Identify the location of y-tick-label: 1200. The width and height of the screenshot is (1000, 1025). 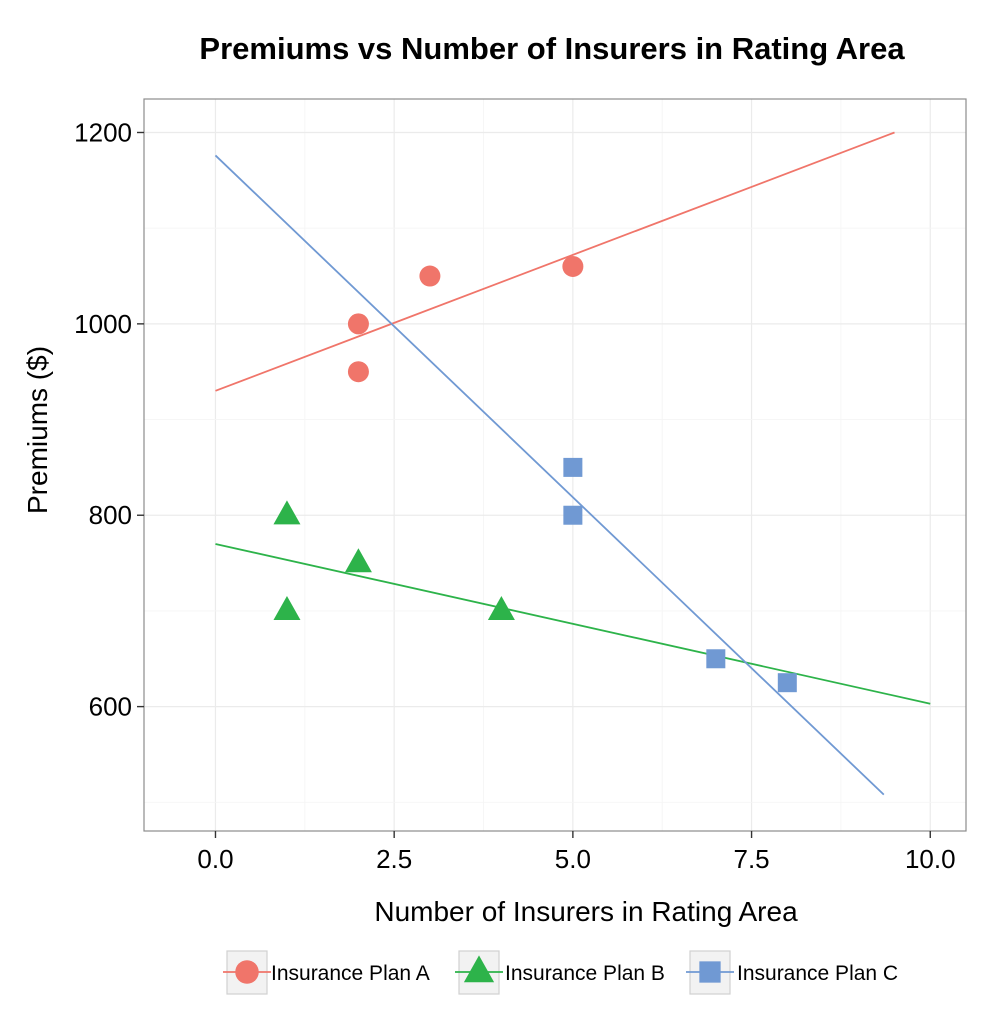
(103, 132).